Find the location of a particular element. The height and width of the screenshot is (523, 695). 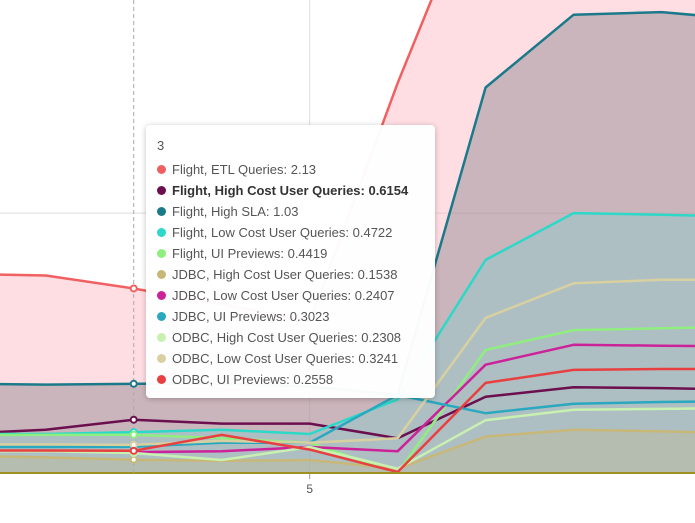

tooltip-row: Flight, ETL Queries: 2.13 is located at coordinates (290, 169).